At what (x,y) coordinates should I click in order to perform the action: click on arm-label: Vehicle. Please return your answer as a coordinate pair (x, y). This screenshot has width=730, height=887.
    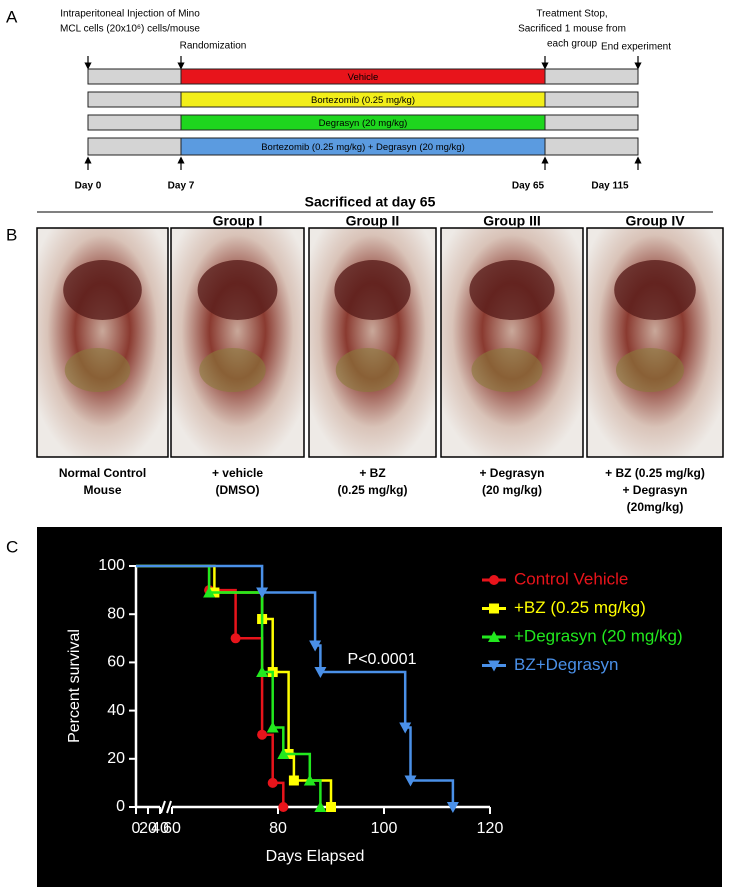
    Looking at the image, I should click on (363, 77).